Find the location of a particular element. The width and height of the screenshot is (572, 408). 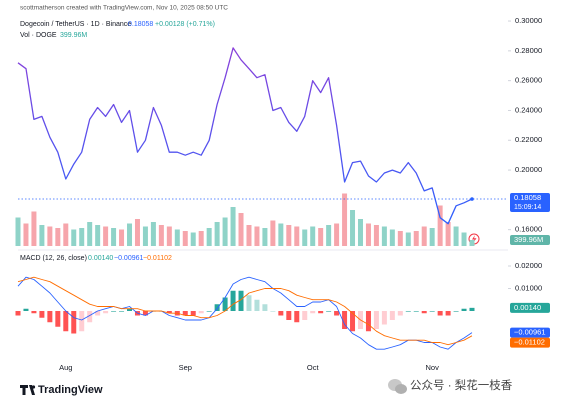

price-label: 0.18058 is located at coordinates (527, 197).